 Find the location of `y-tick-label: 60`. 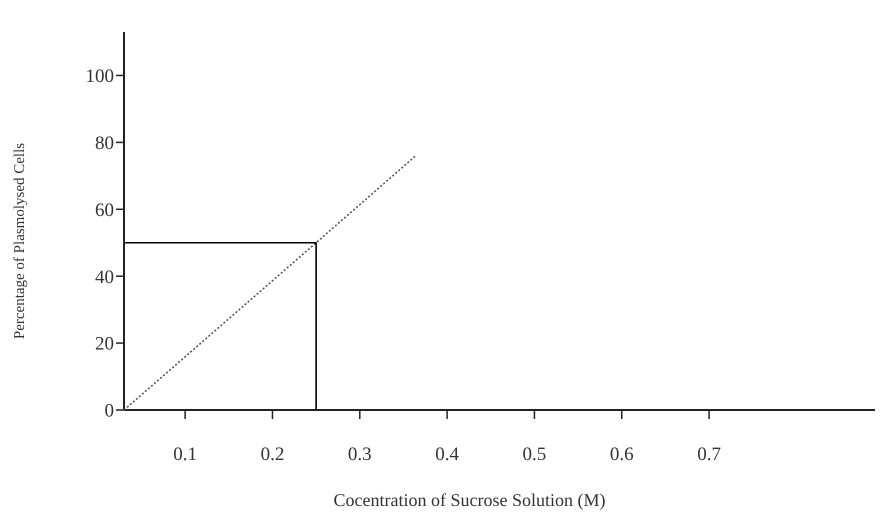

y-tick-label: 60 is located at coordinates (104, 210).